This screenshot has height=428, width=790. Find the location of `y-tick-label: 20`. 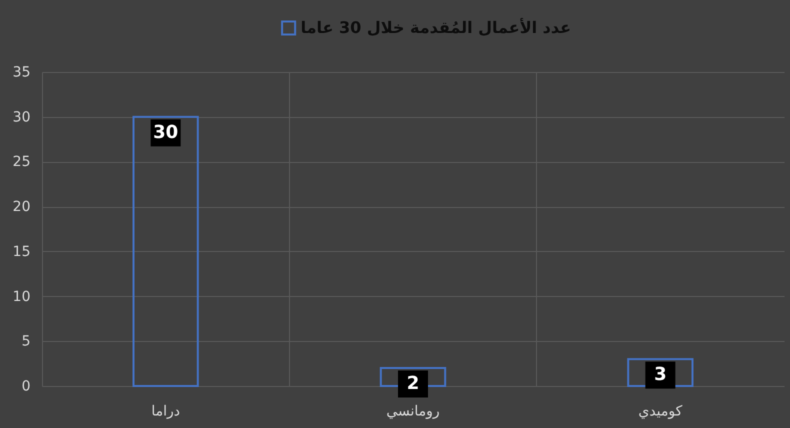

y-tick-label: 20 is located at coordinates (21, 207).